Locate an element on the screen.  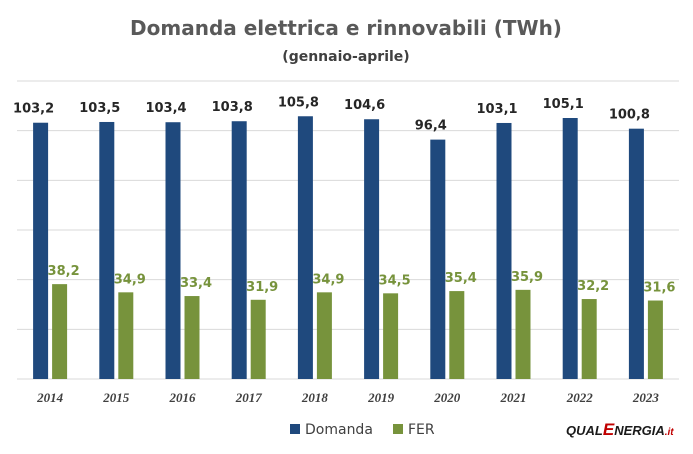
legend-swatch-fer is located at coordinates (398, 429).